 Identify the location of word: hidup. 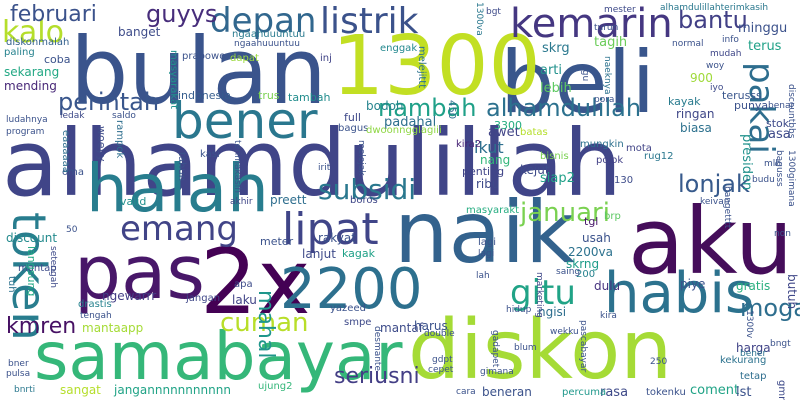
(519, 310).